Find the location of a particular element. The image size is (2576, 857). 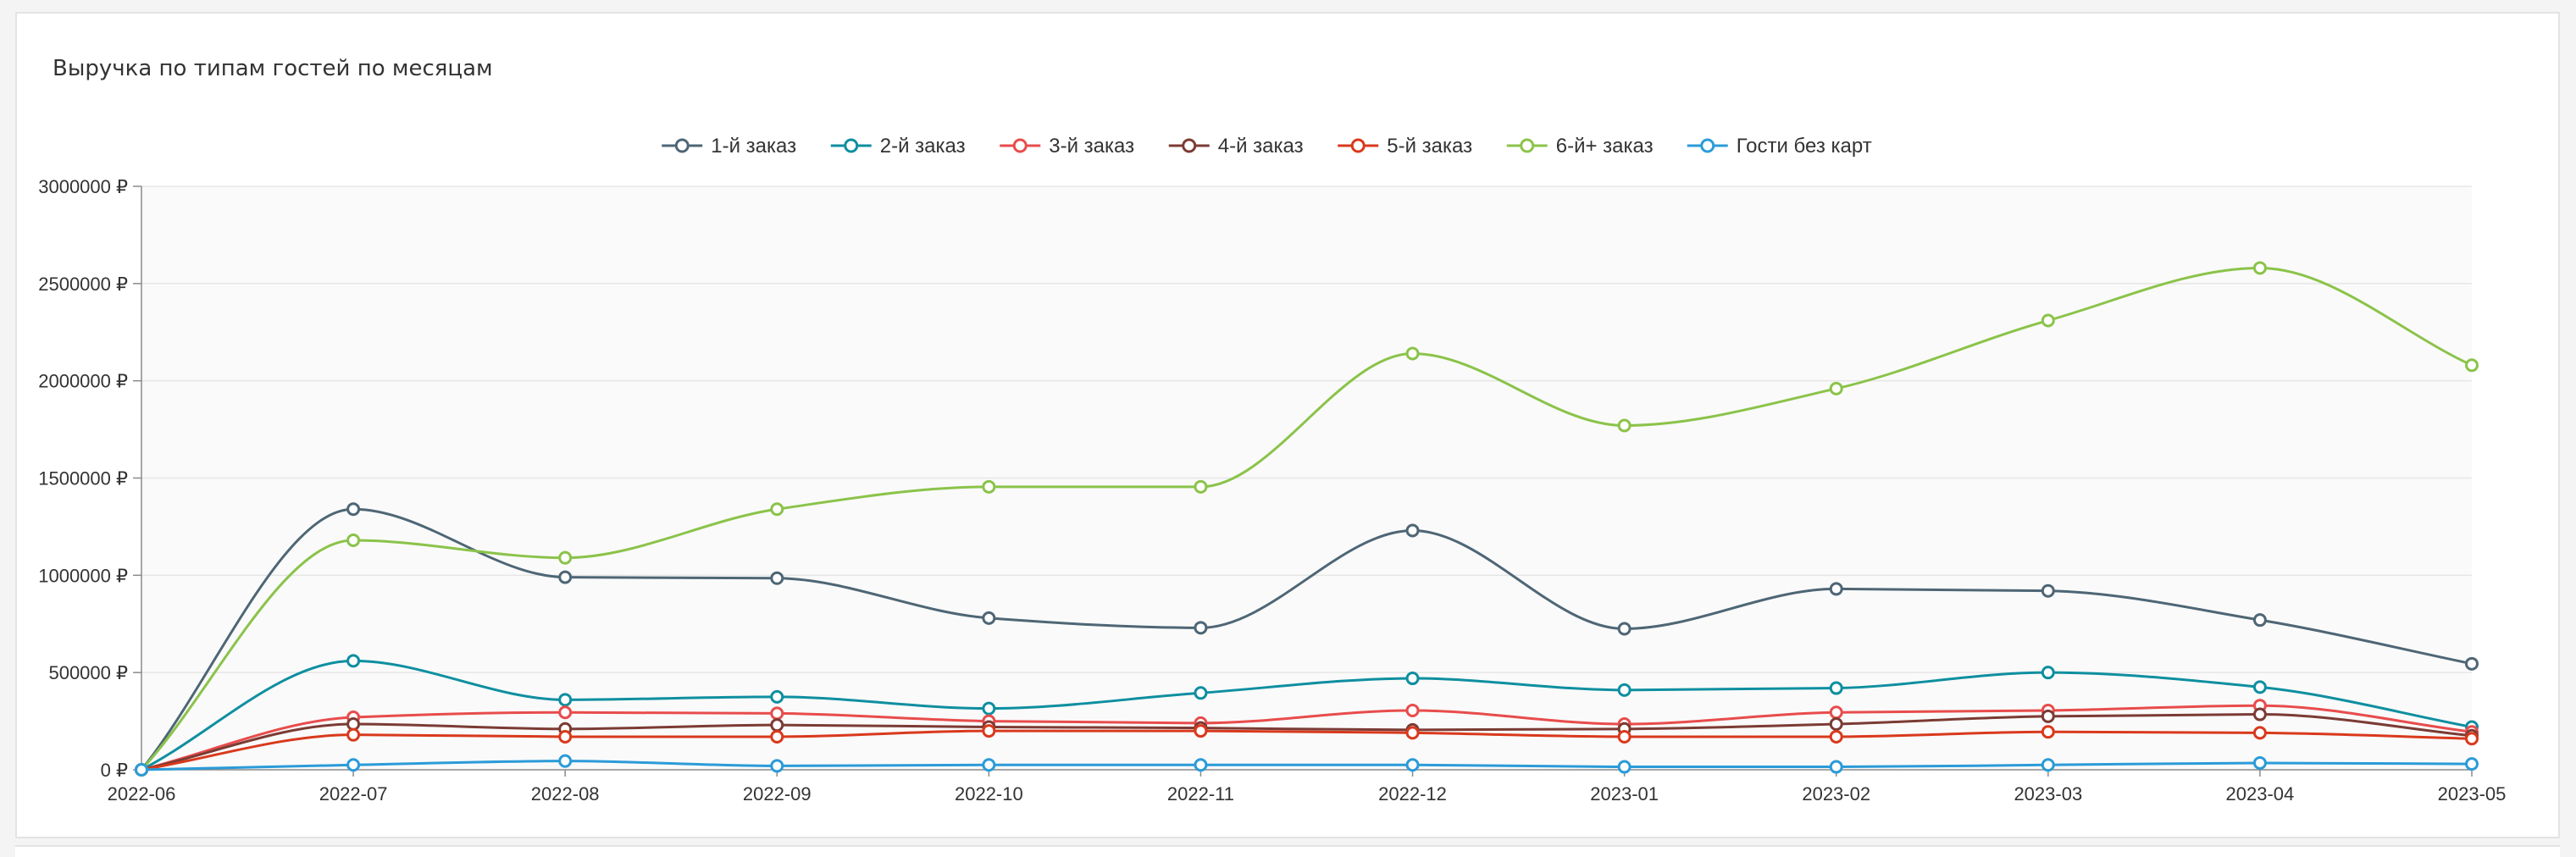

legend-item: Гости без карт is located at coordinates (1779, 146).